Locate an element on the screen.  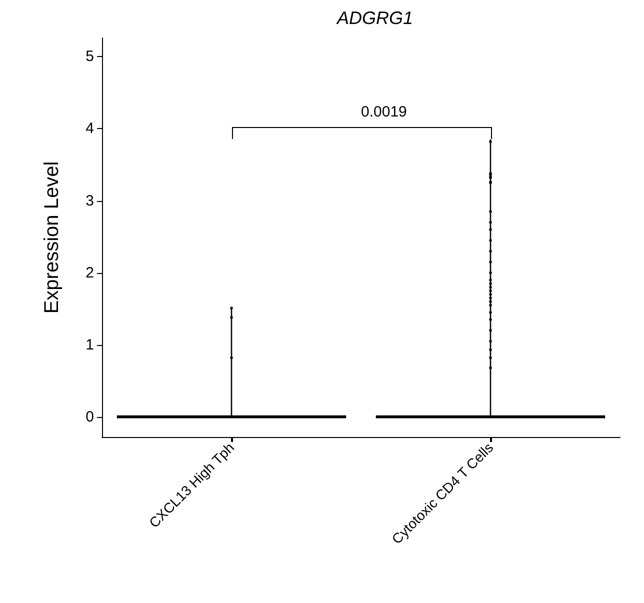
y-tick-label: 0 is located at coordinates (90, 417).